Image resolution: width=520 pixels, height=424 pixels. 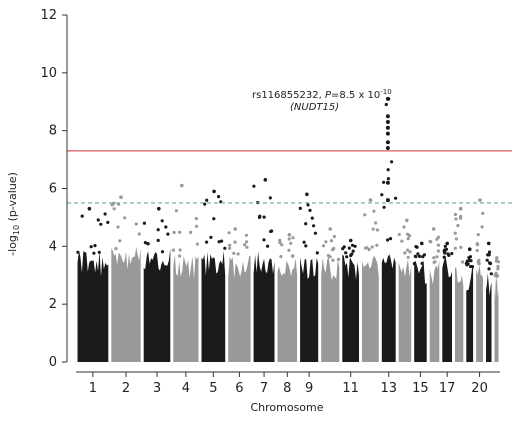 What do you see at coordinates (186, 388) in the screenshot?
I see `x-tick-label: 4` at bounding box center [186, 388].